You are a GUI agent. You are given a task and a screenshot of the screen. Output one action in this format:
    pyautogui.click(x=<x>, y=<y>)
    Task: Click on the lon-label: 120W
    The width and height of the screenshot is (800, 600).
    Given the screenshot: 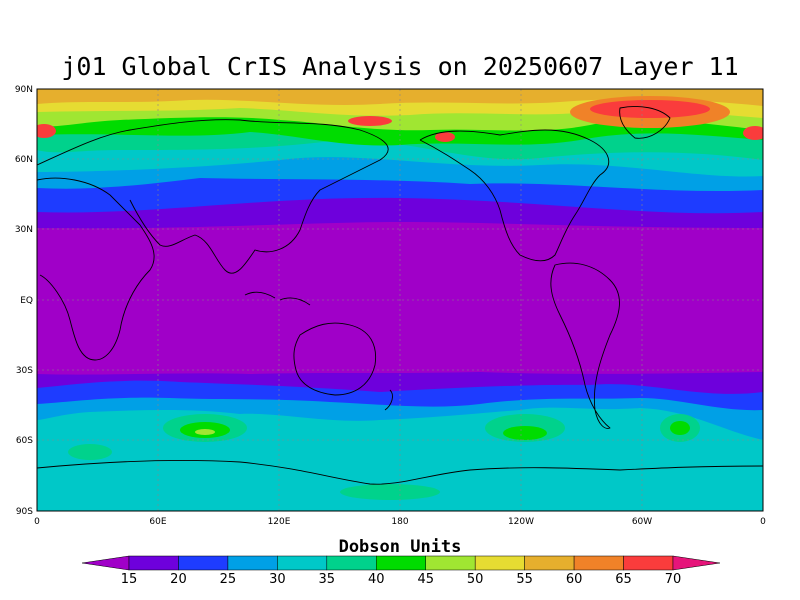 What is the action you would take?
    pyautogui.click(x=521, y=522)
    